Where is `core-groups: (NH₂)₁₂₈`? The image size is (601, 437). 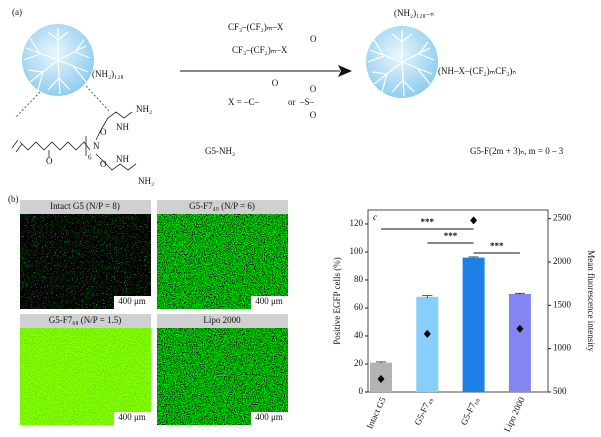 core-groups: (NH₂)₁₂₈ is located at coordinates (108, 74).